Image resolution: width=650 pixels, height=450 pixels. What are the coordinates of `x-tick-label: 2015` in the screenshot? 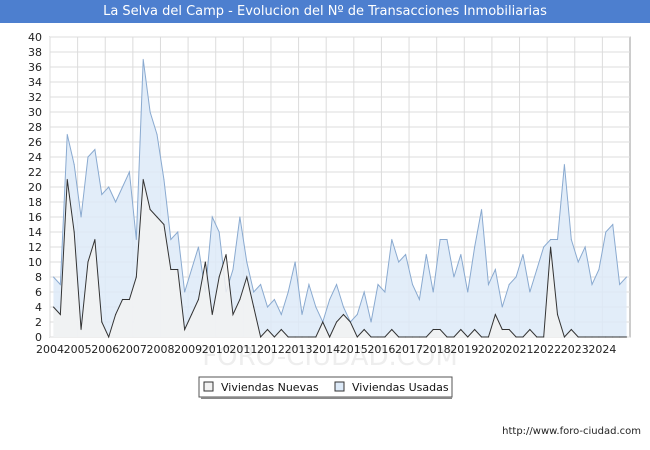 It's located at (354, 349).